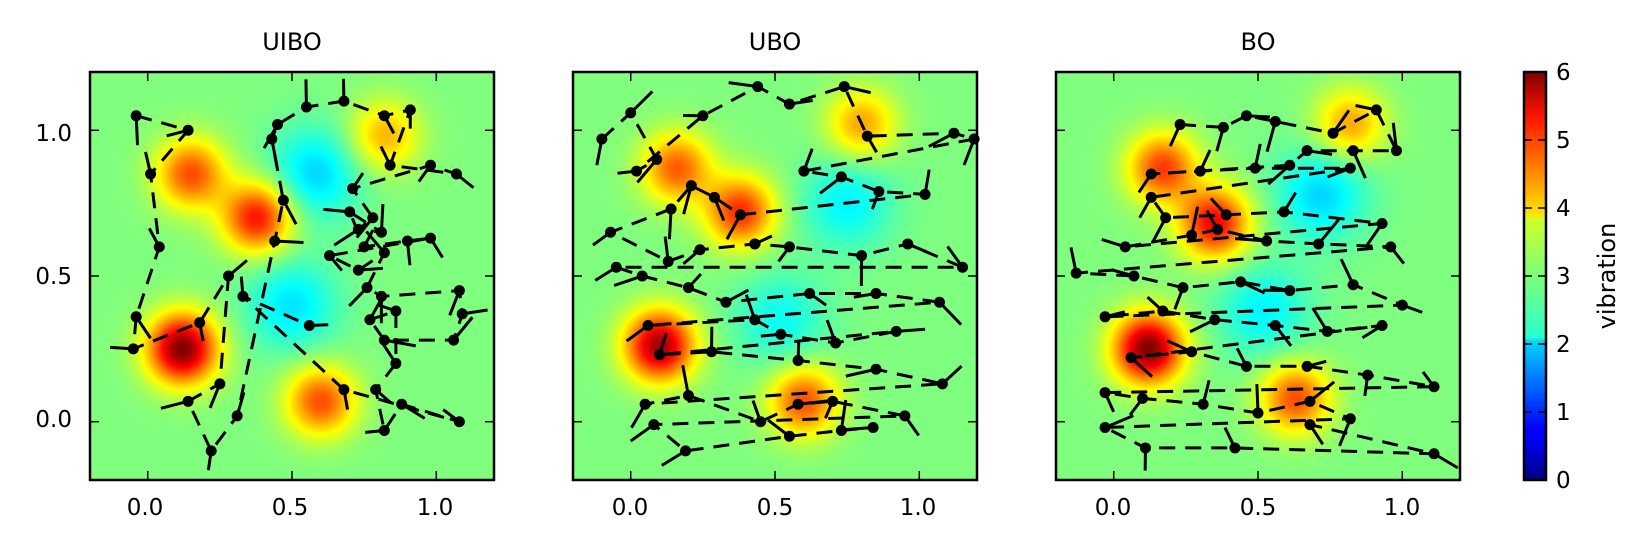 This screenshot has width=1648, height=552. What do you see at coordinates (775, 42) in the screenshot?
I see `panel-title-ubo: UBO` at bounding box center [775, 42].